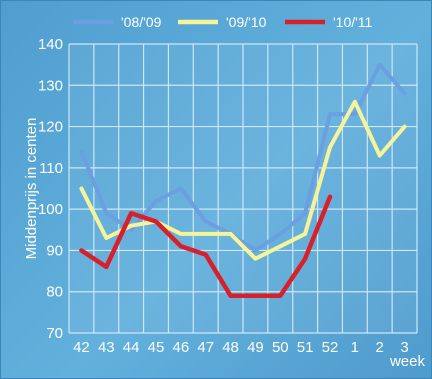 This screenshot has height=379, width=432. What do you see at coordinates (181, 347) in the screenshot?
I see `x-tick-label: 46` at bounding box center [181, 347].